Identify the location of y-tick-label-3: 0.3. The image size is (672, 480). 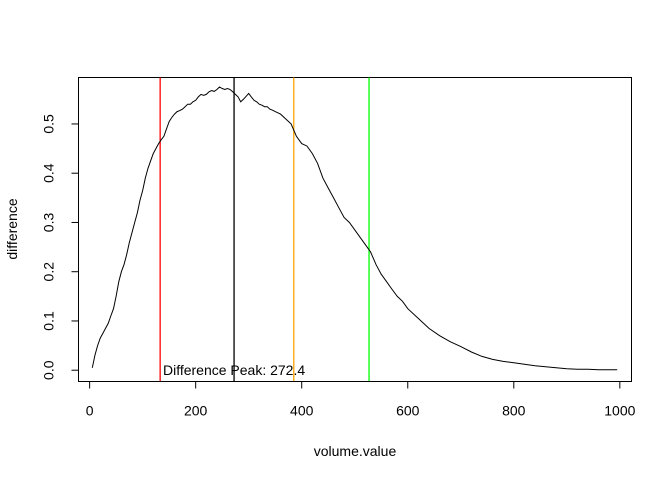
(49, 223).